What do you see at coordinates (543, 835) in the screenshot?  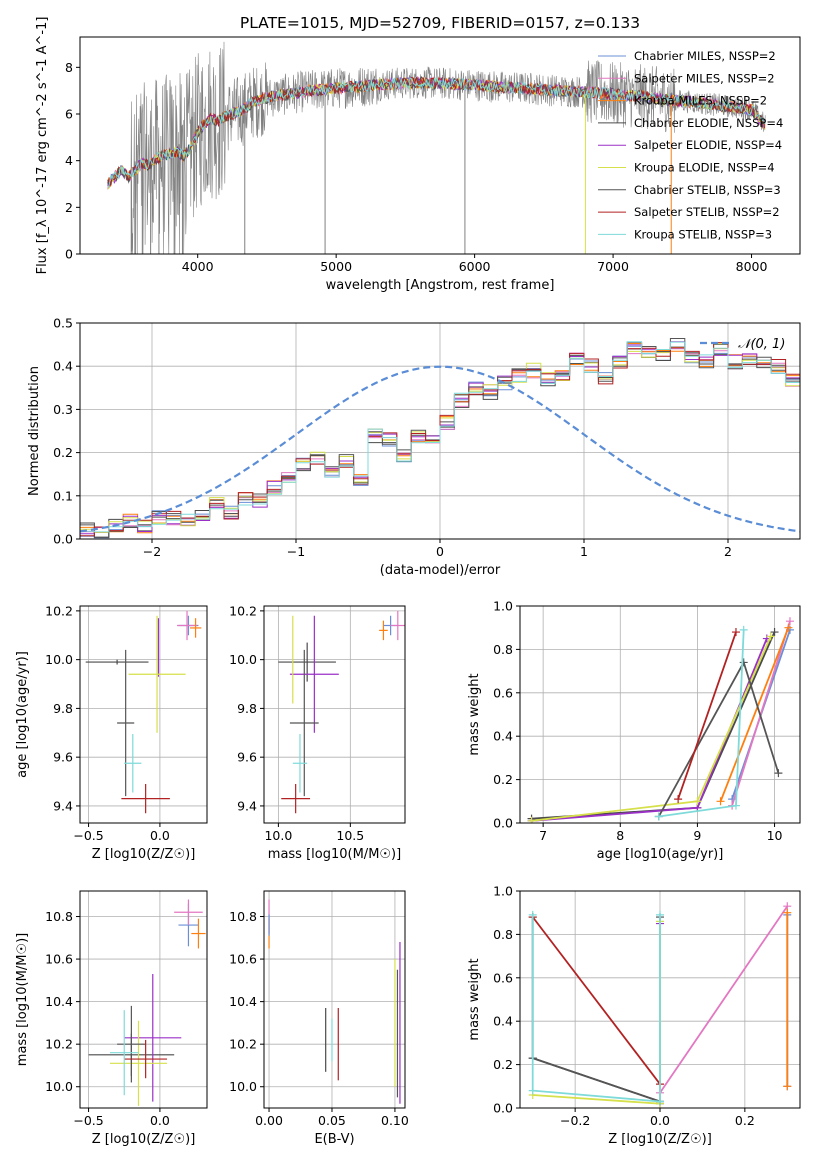 I see `x-tick-label: 7` at bounding box center [543, 835].